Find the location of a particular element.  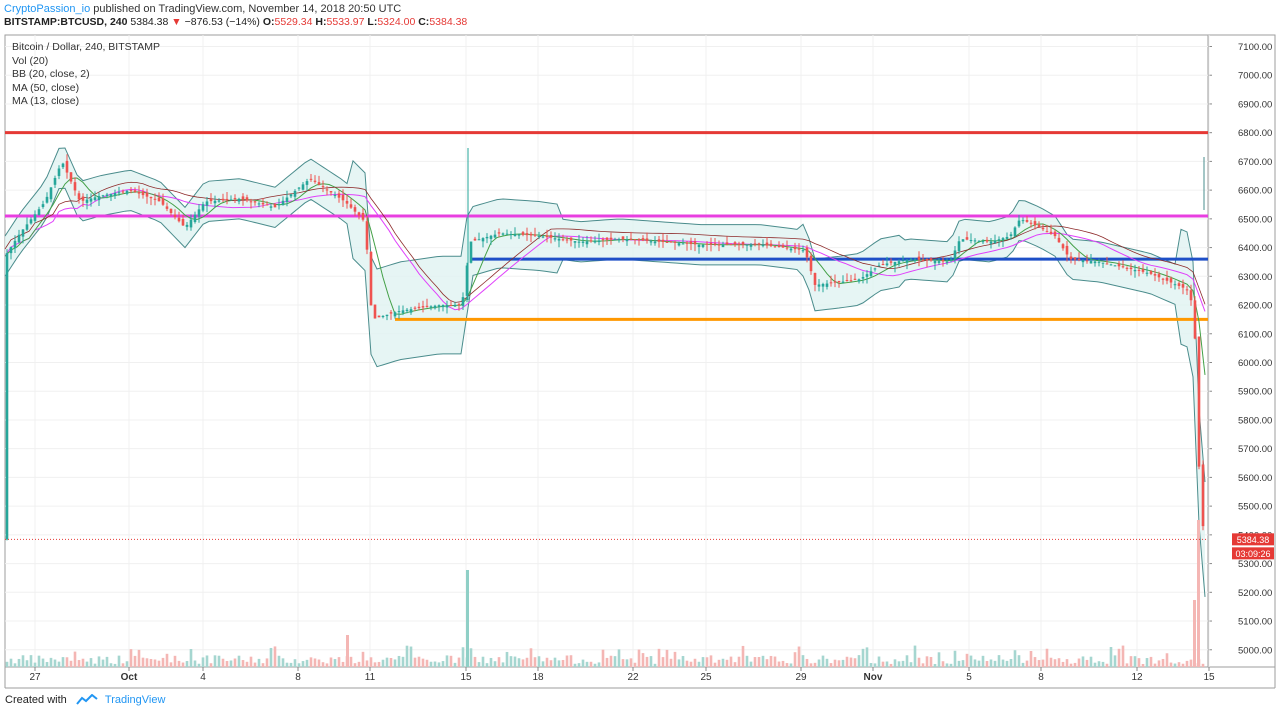

y-tick-label: 6700.00 is located at coordinates (1255, 162).